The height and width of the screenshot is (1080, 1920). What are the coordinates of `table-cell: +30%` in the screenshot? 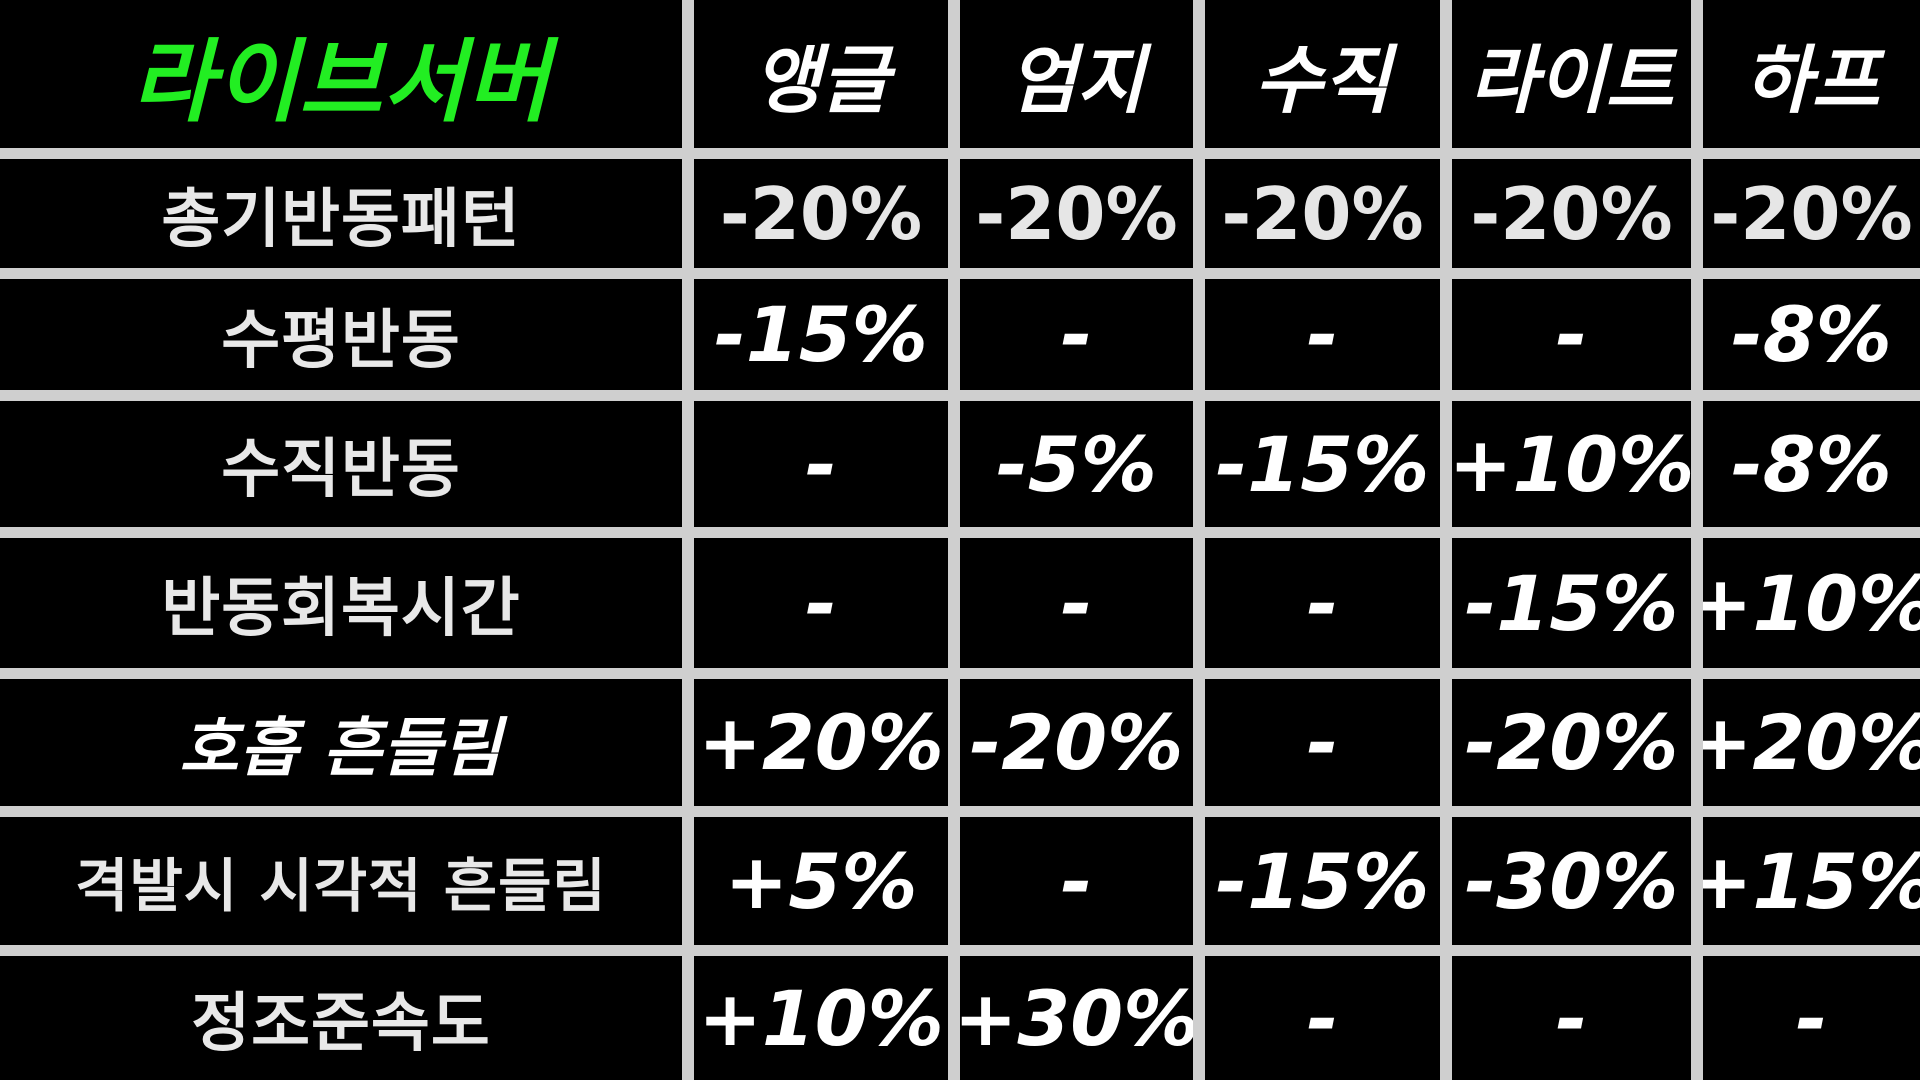 It's located at (1076, 1018).